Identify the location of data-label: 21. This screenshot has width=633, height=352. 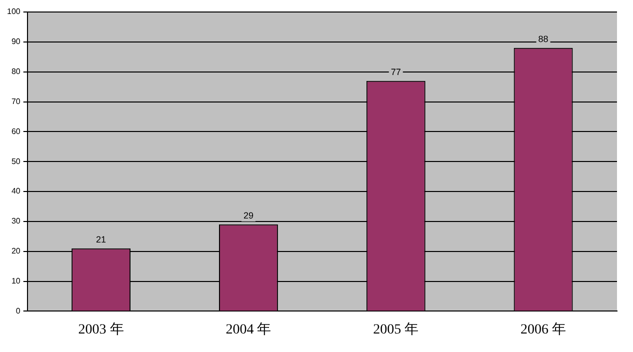
(101, 239).